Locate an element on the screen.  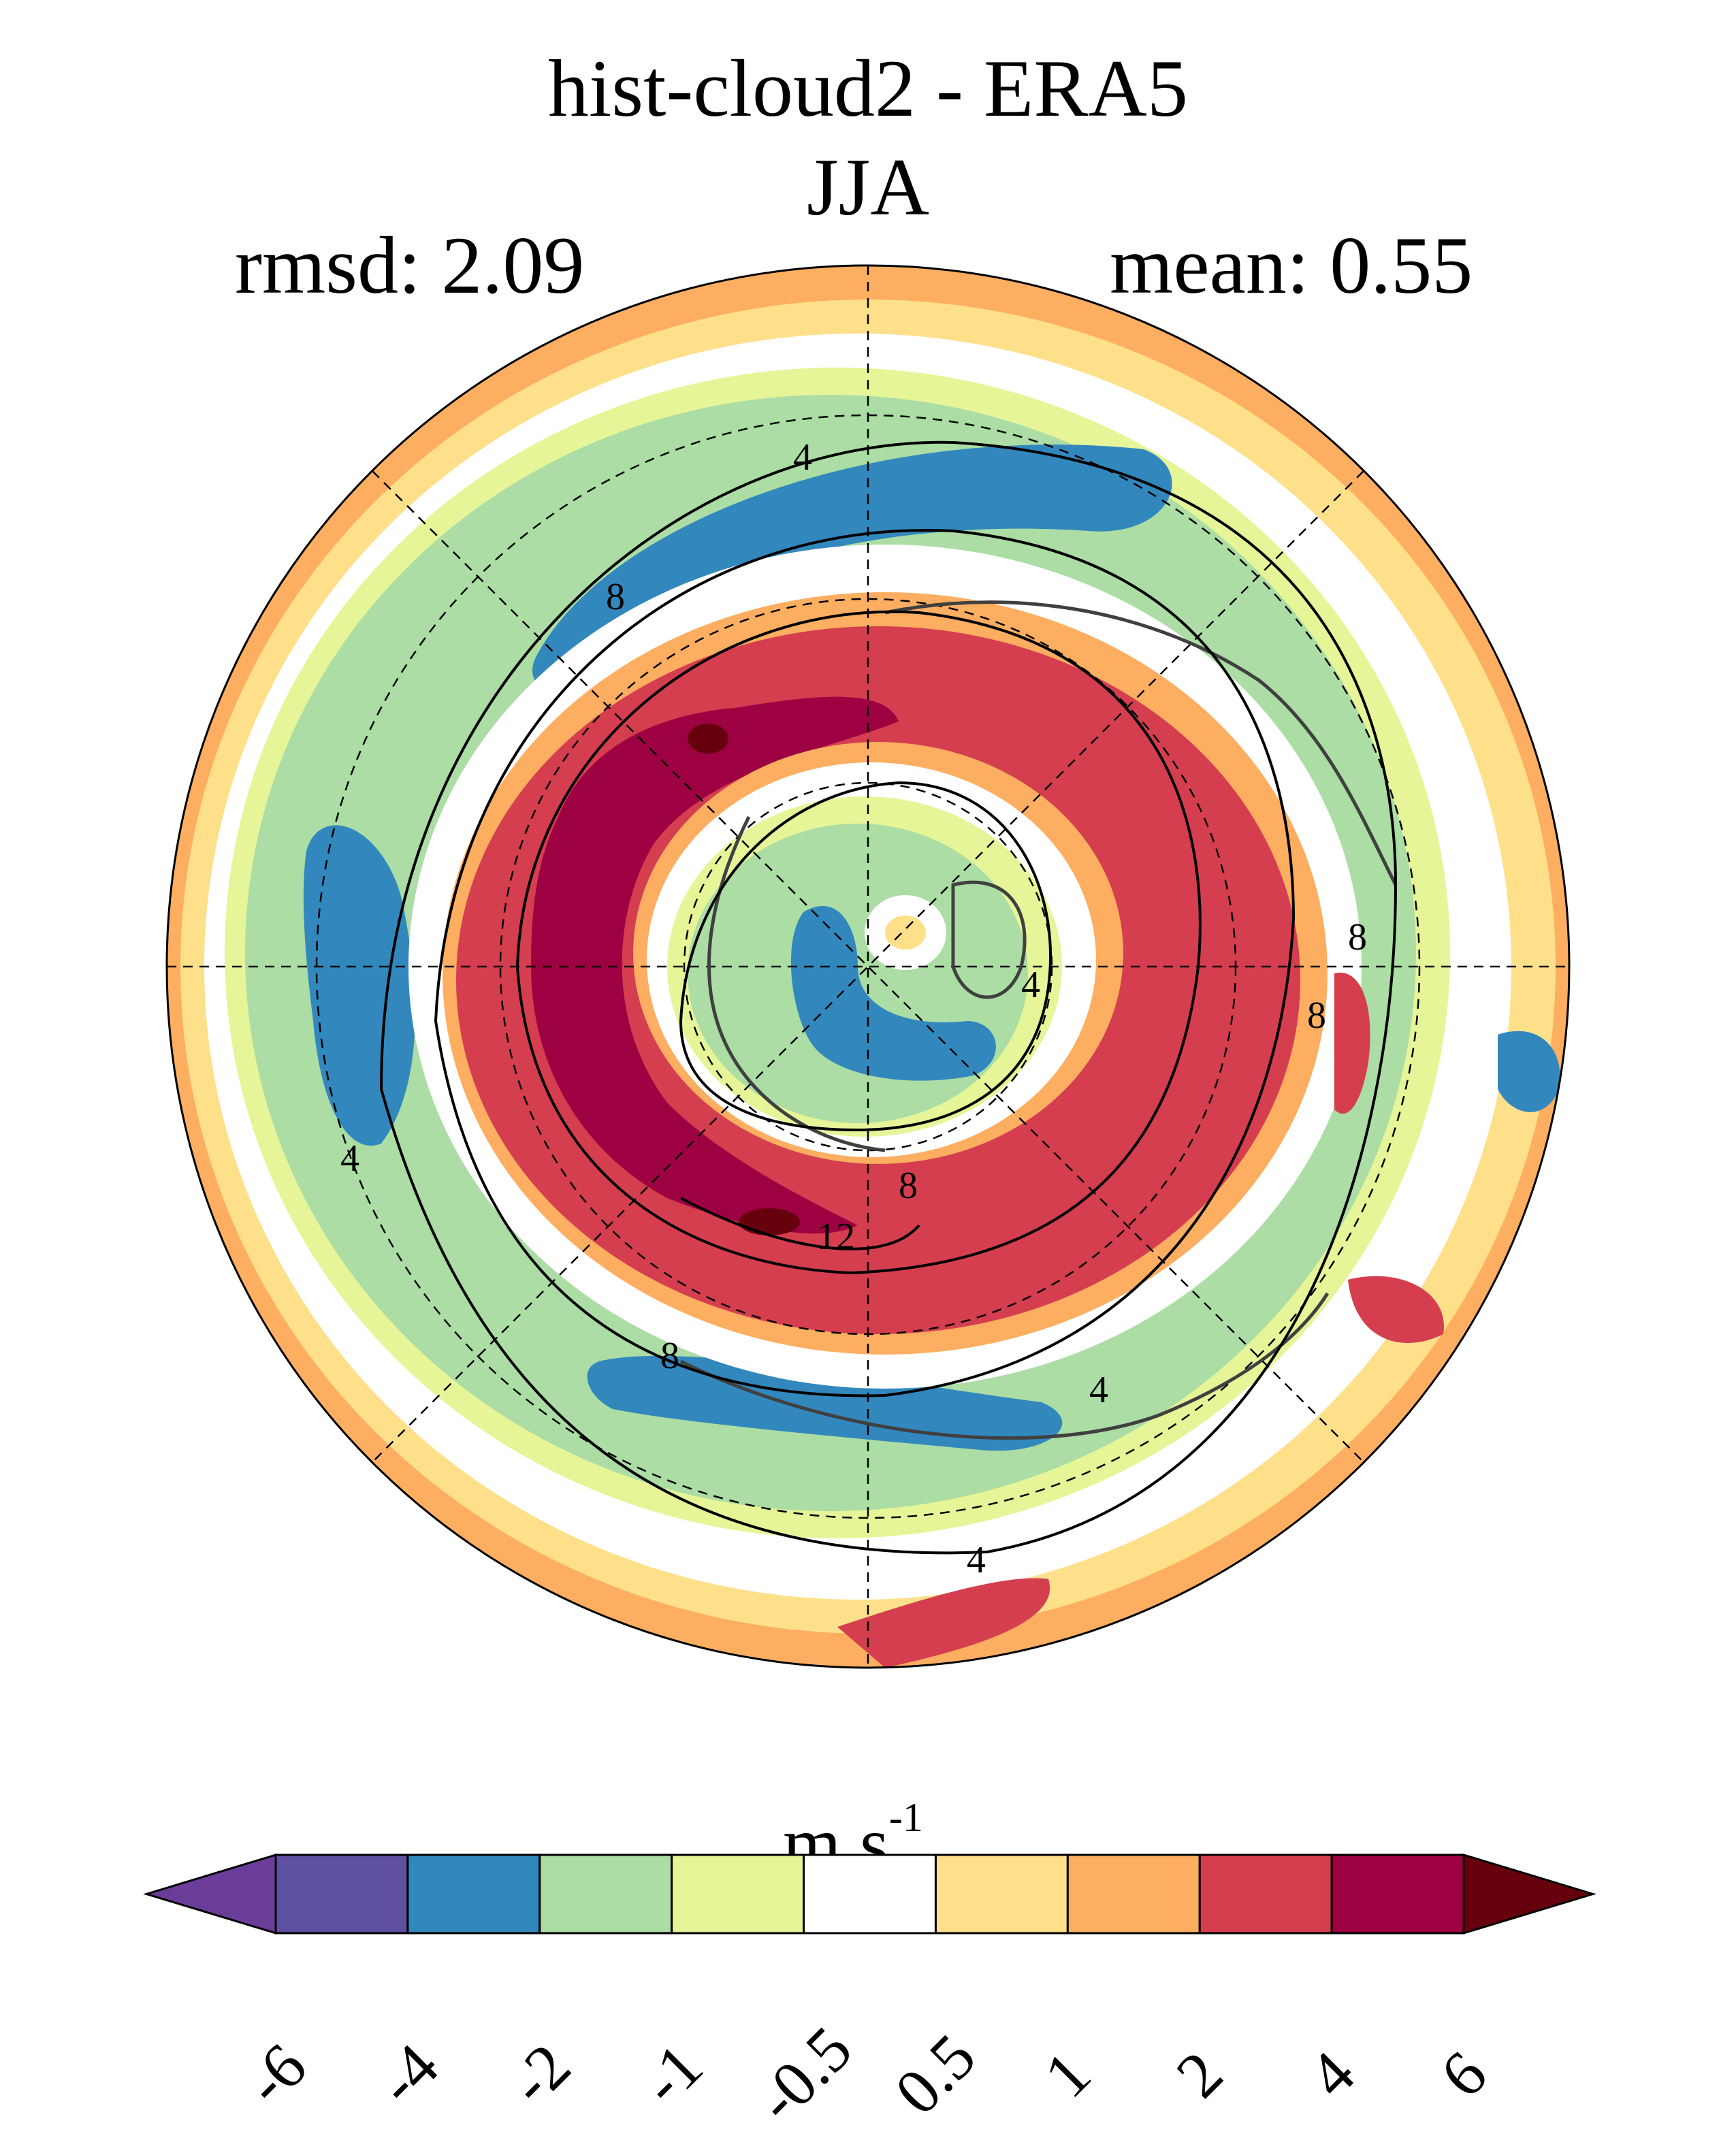
colorbar-triangle-high is located at coordinates (1529, 1894).